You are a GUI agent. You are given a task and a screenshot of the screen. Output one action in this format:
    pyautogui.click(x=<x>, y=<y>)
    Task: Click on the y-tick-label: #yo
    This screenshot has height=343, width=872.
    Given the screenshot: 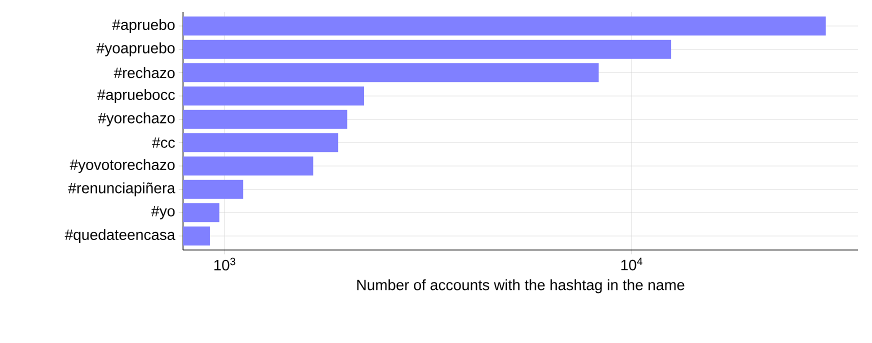 What is the action you would take?
    pyautogui.click(x=163, y=213)
    